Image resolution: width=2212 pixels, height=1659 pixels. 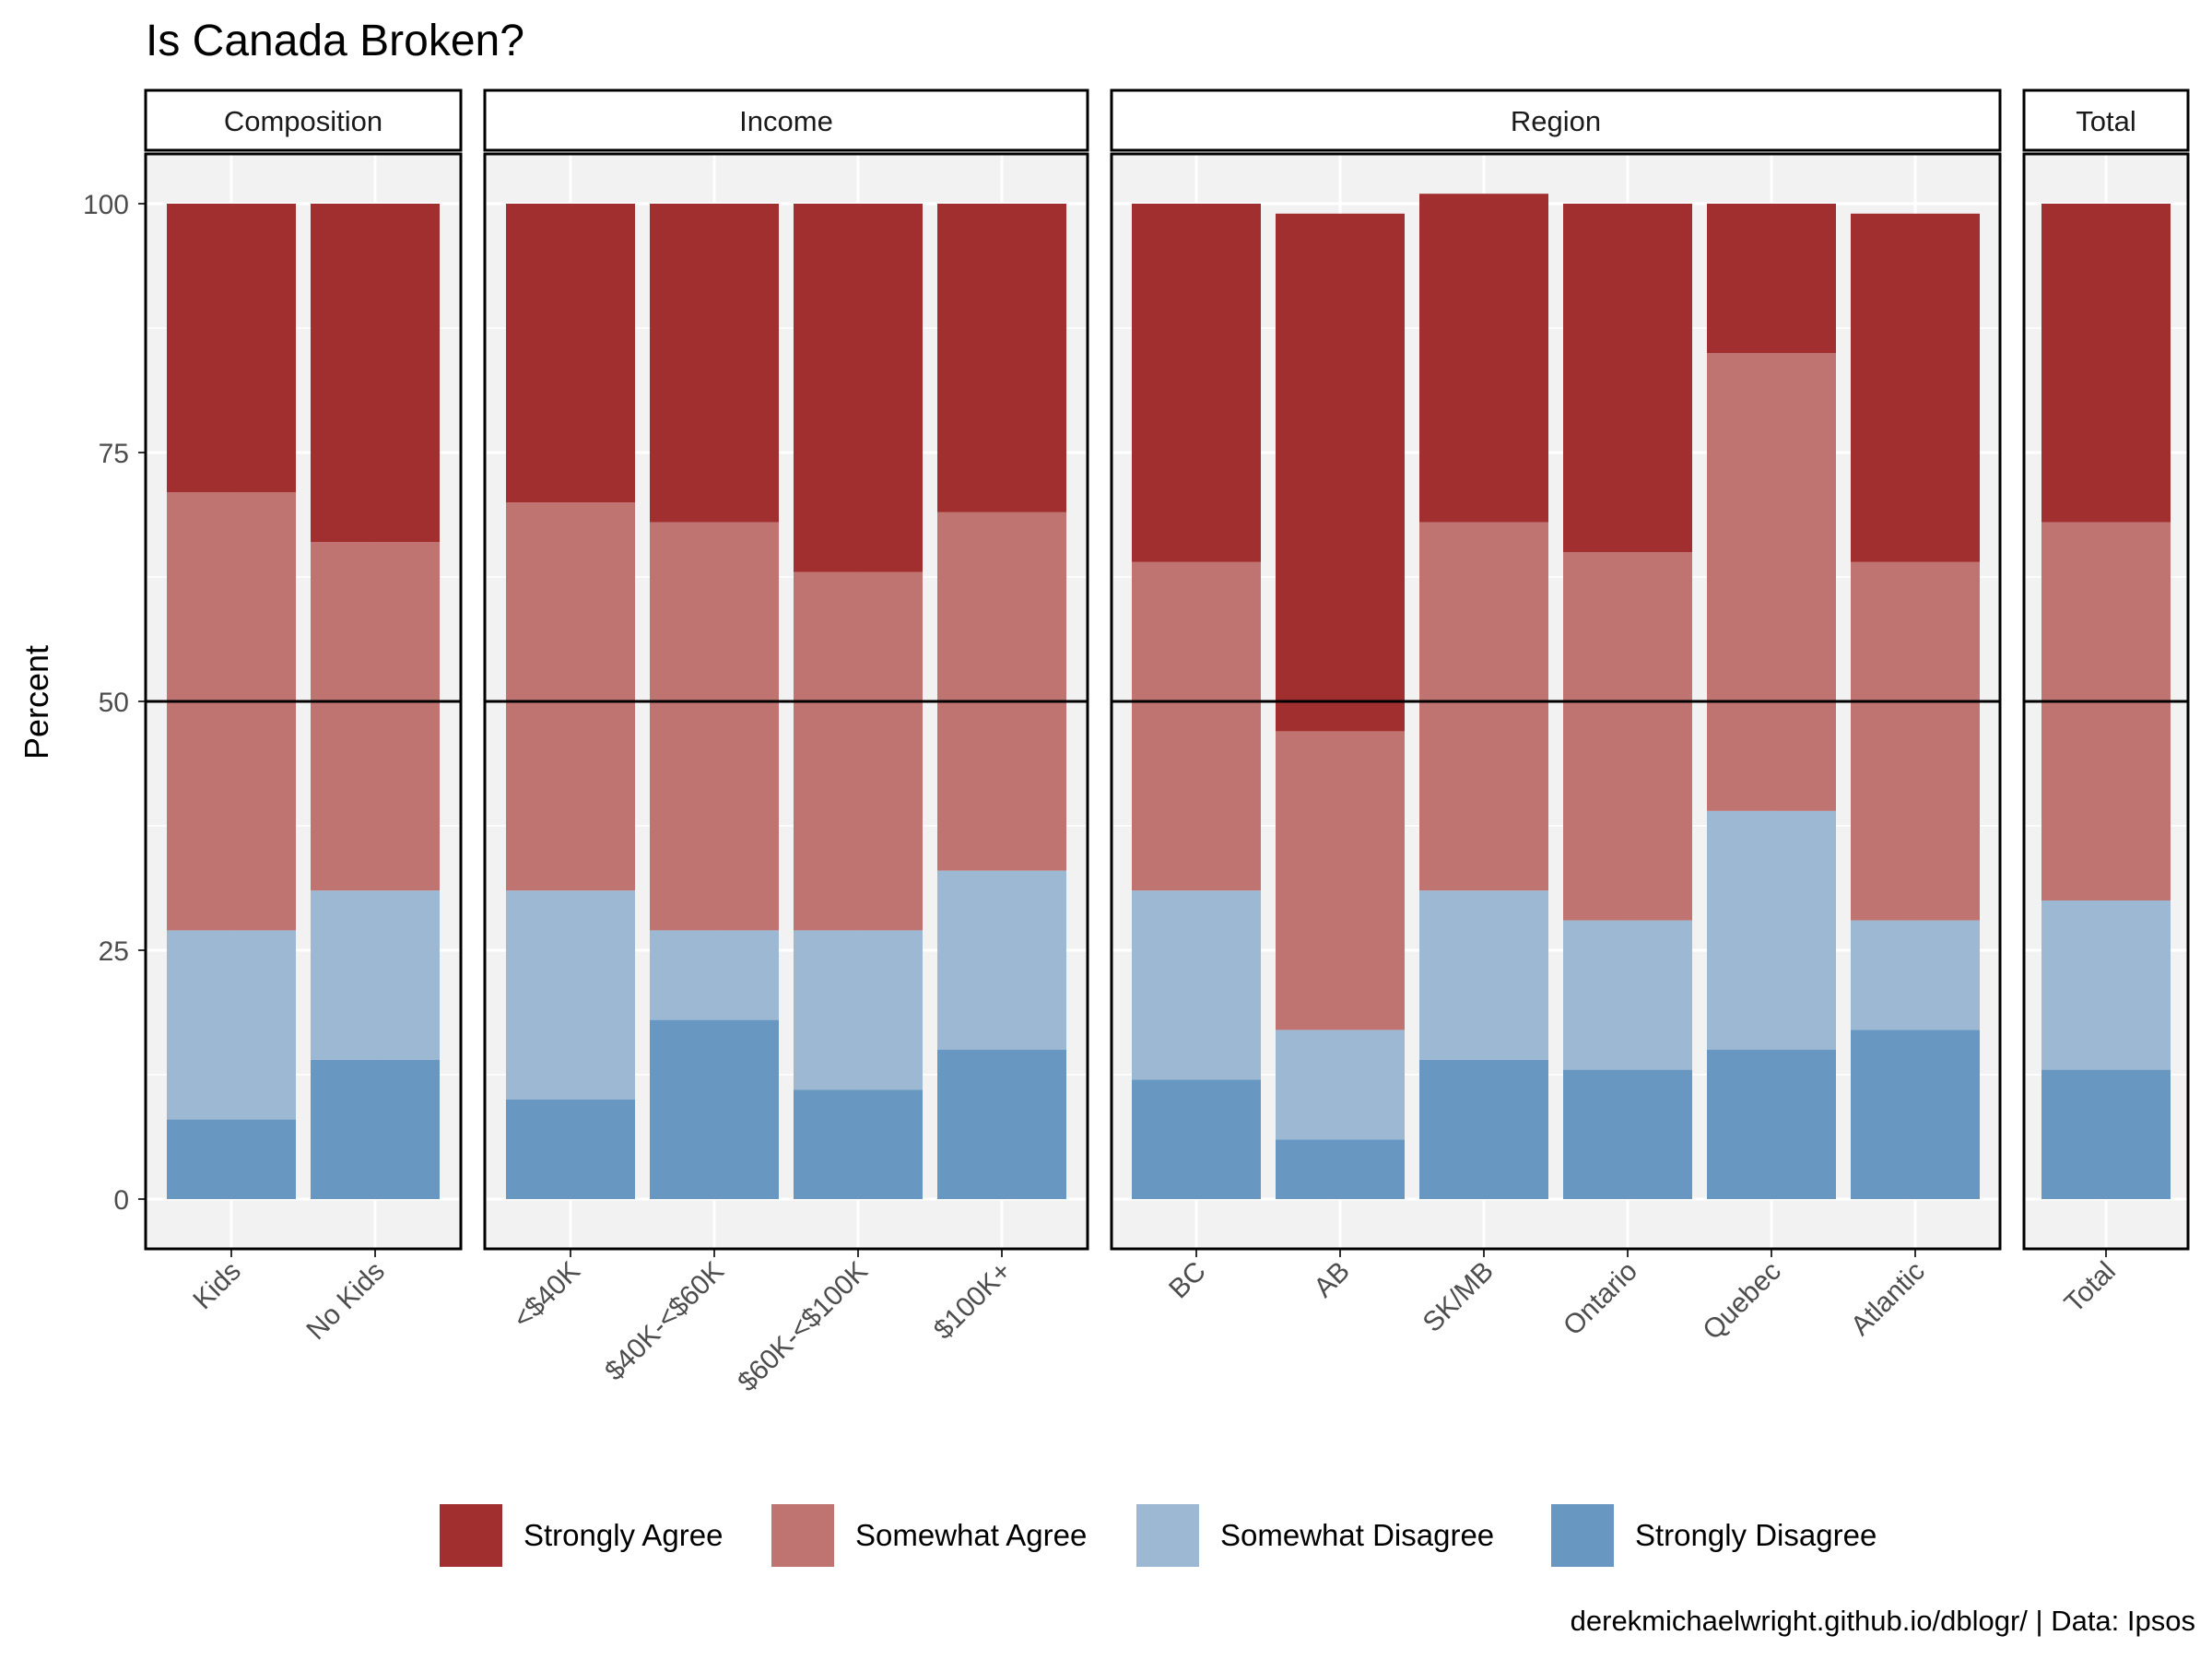 What do you see at coordinates (1771, 930) in the screenshot?
I see `bar-quebec-somewhat-disagree` at bounding box center [1771, 930].